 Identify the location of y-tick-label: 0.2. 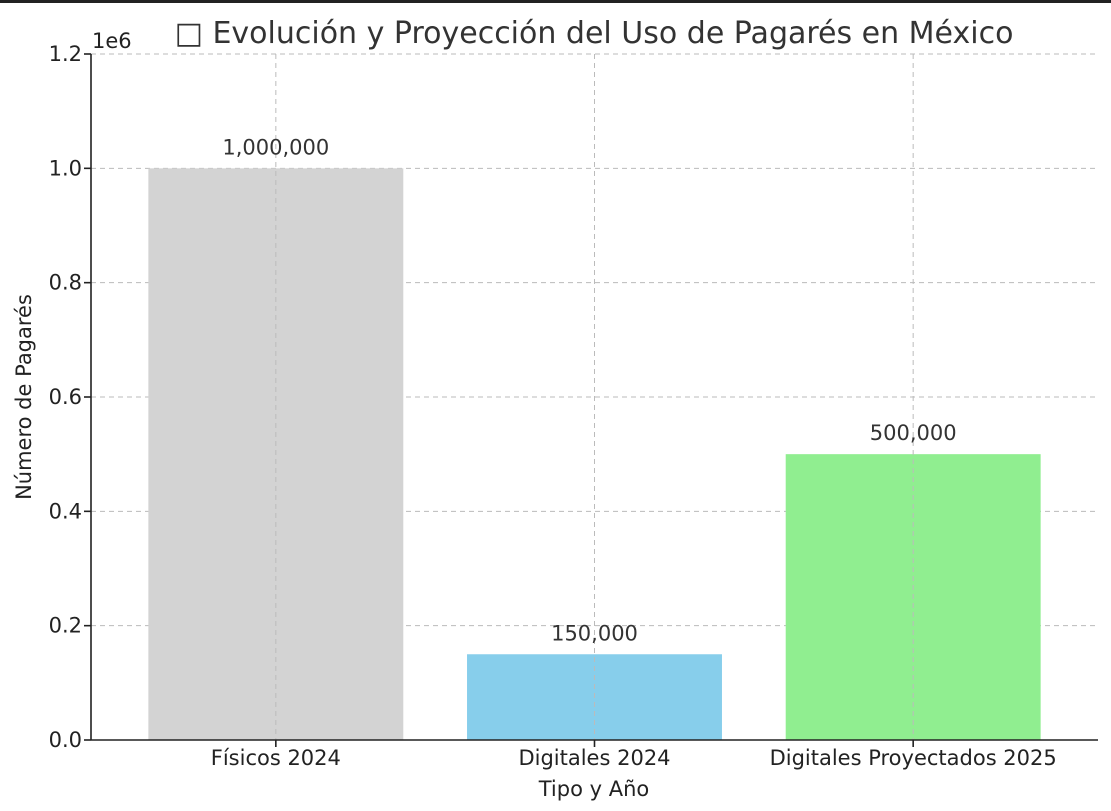
(65, 626).